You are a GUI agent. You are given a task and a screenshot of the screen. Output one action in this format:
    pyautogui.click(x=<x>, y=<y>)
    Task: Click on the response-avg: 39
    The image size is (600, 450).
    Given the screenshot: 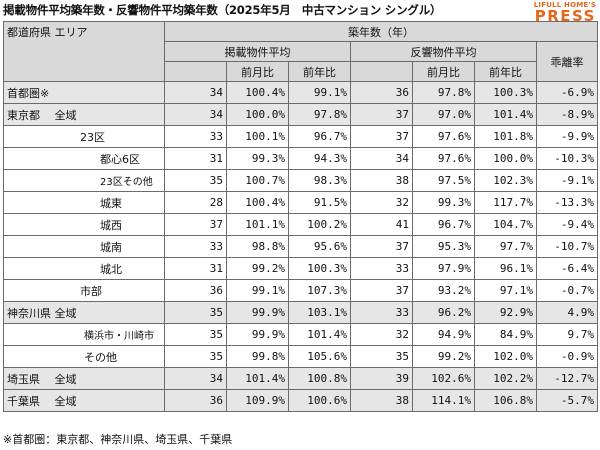 What is the action you would take?
    pyautogui.click(x=381, y=378)
    